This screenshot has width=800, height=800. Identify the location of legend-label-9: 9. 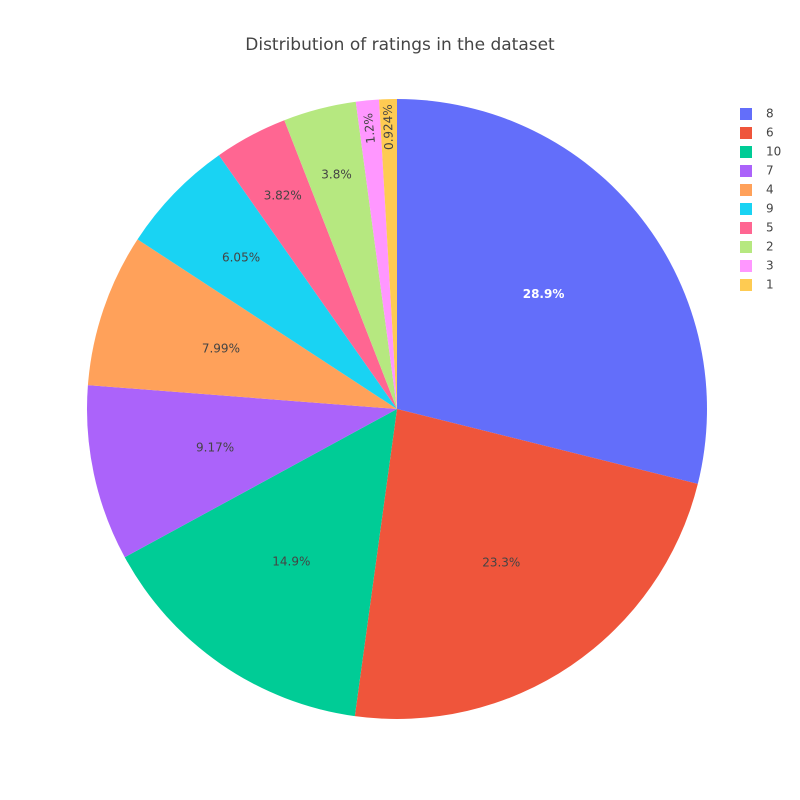
(770, 209).